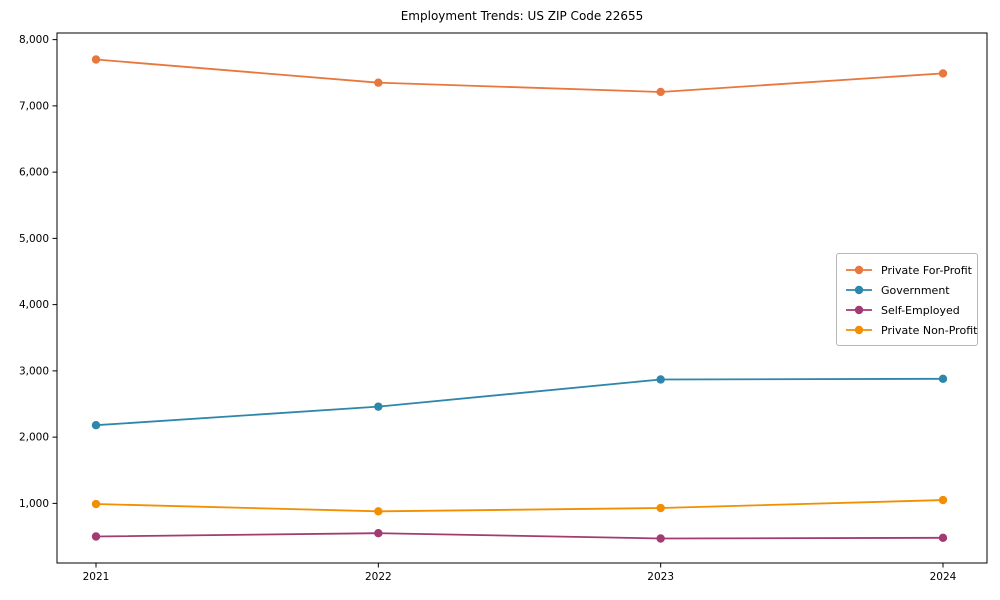 The height and width of the screenshot is (600, 1000). What do you see at coordinates (920, 310) in the screenshot?
I see `legend-label: Self-Employed` at bounding box center [920, 310].